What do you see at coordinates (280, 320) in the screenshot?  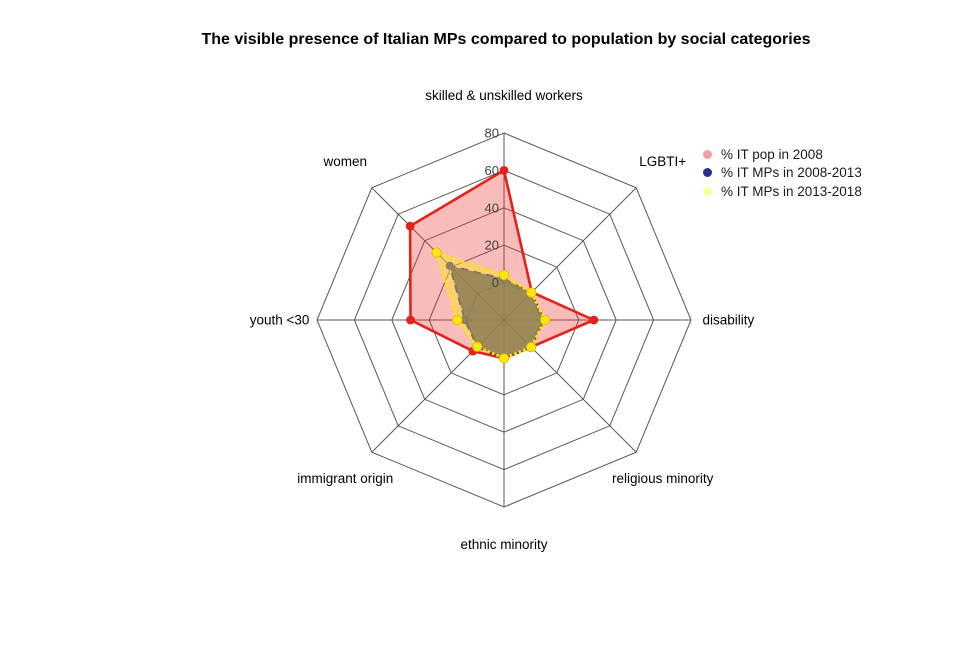 I see `category-label-6: youth <30` at bounding box center [280, 320].